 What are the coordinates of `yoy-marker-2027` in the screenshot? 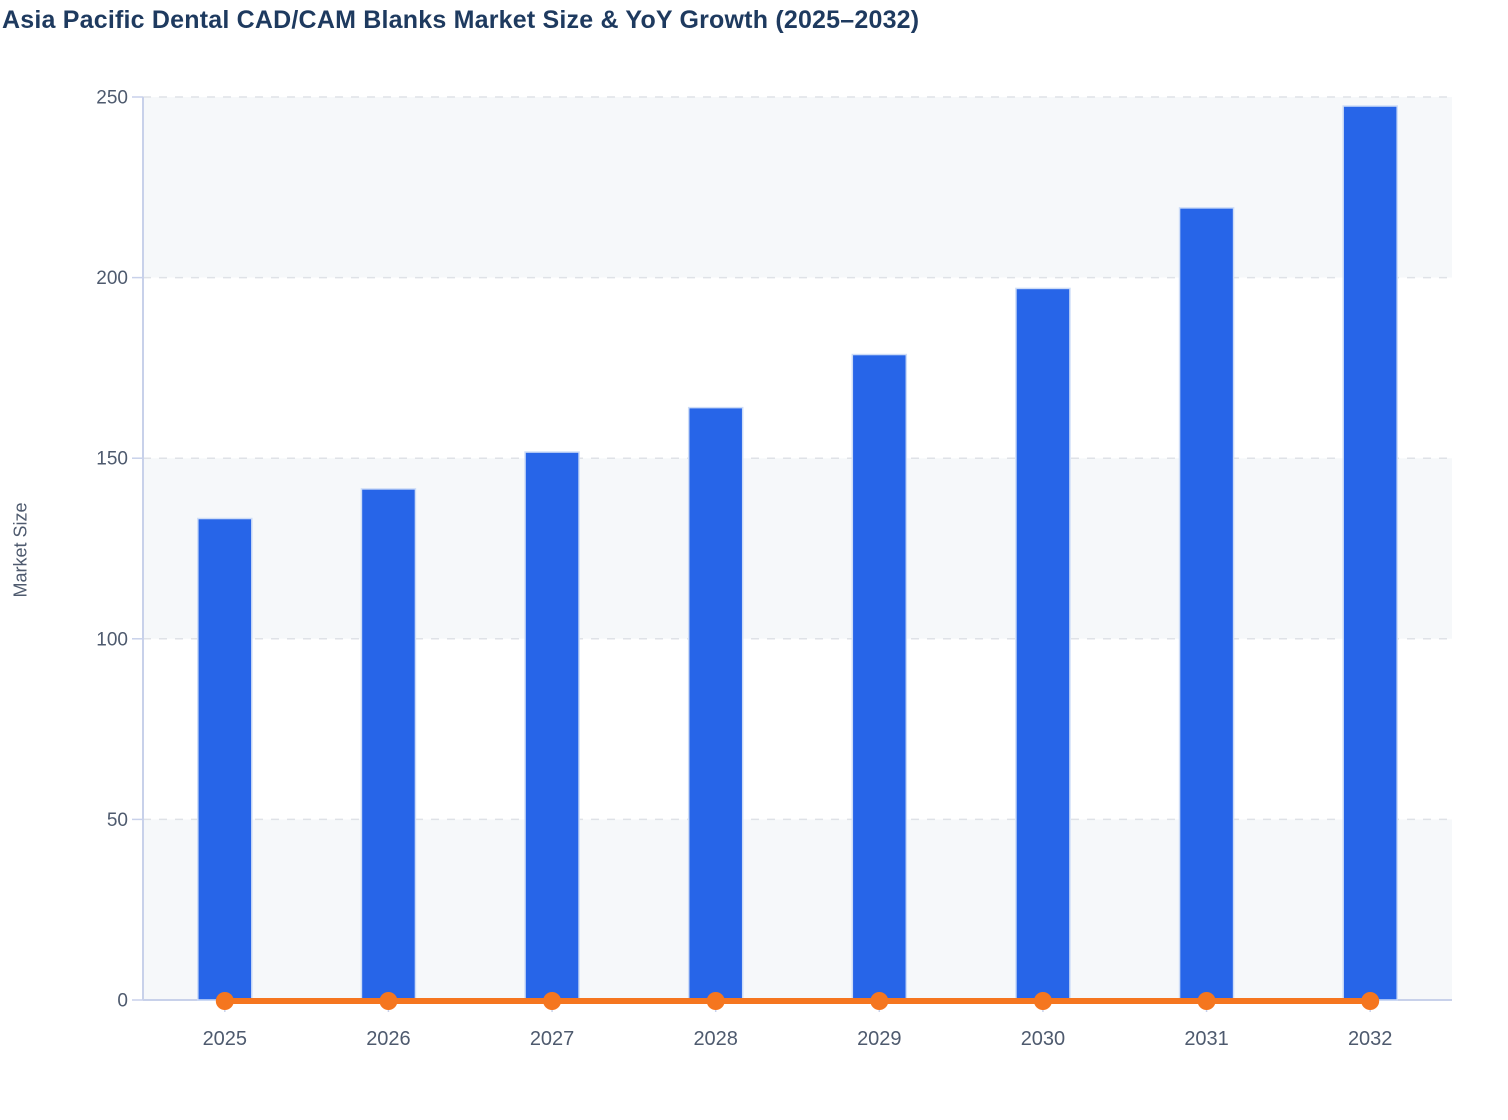 It's located at (552, 1001).